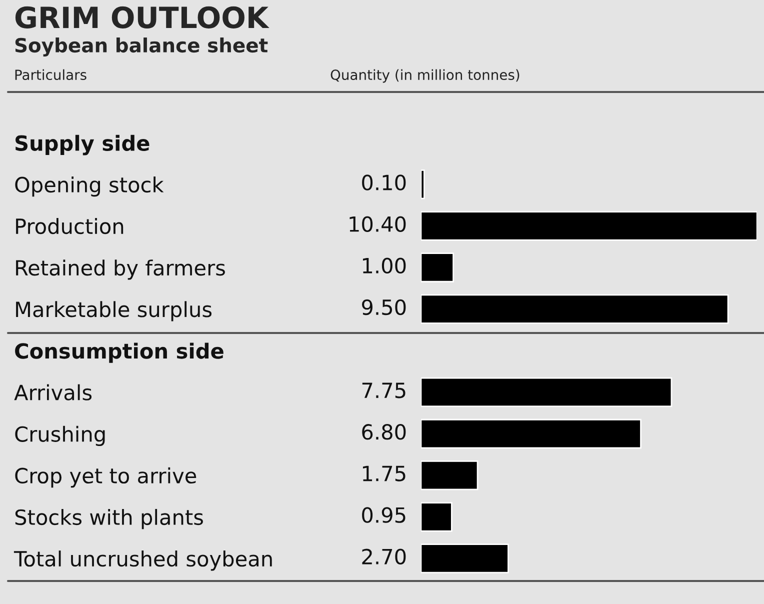 This screenshot has height=604, width=764. Describe the element at coordinates (105, 477) in the screenshot. I see `y-tick-label: Crop yet to arrive` at that location.